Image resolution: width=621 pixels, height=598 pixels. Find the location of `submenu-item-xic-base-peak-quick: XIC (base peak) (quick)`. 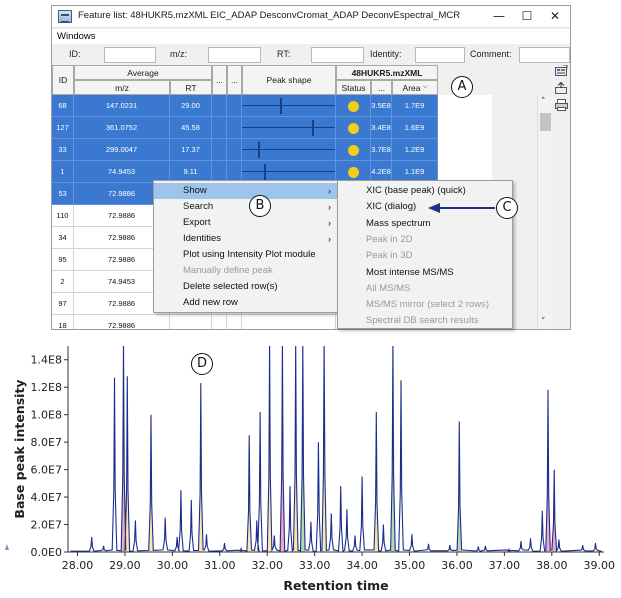

submenu-item-xic-base-peak-quick: XIC (base peak) (quick) is located at coordinates (425, 191).